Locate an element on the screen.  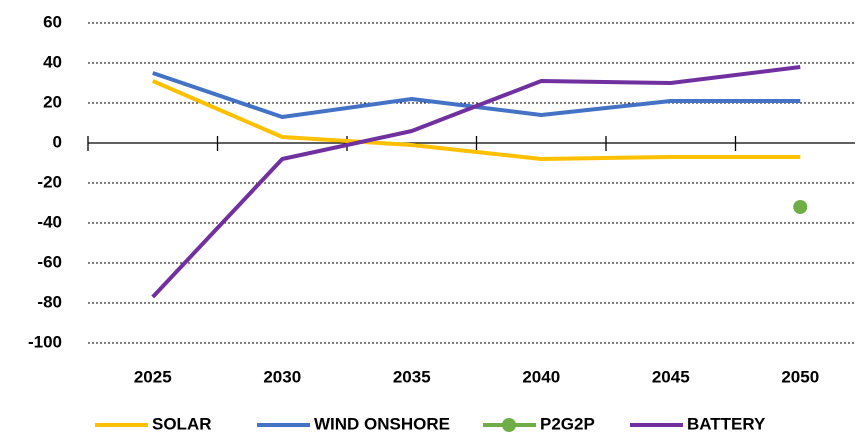
y-tick-label: -100 is located at coordinates (45, 341).